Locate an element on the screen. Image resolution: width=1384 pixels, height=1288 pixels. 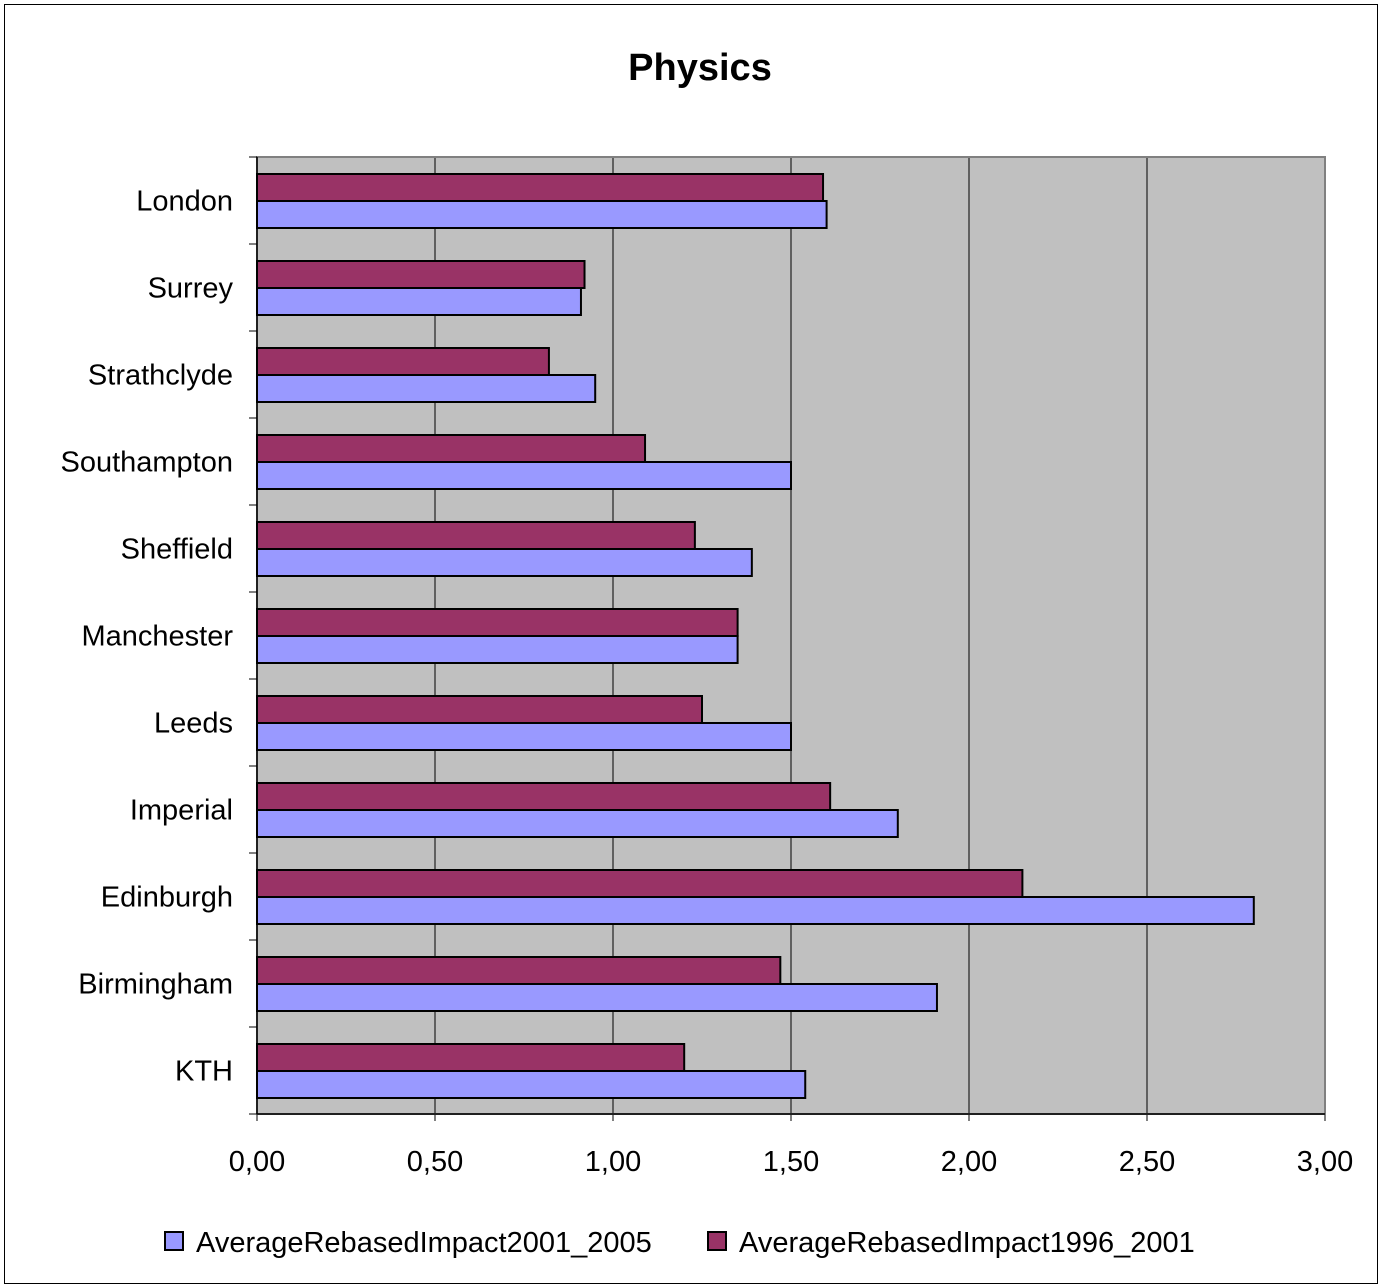
category-label: Sheffield is located at coordinates (177, 550).